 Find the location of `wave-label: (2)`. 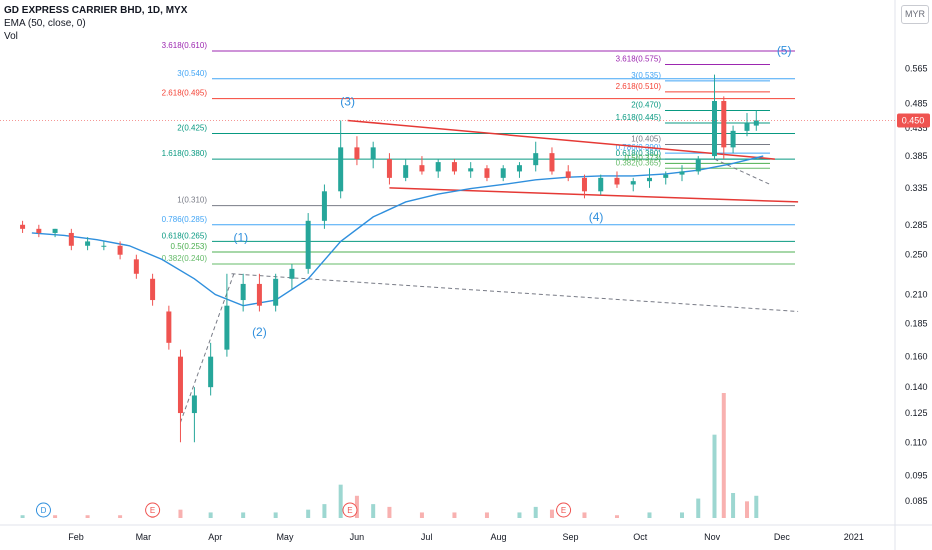

wave-label: (2) is located at coordinates (259, 332).